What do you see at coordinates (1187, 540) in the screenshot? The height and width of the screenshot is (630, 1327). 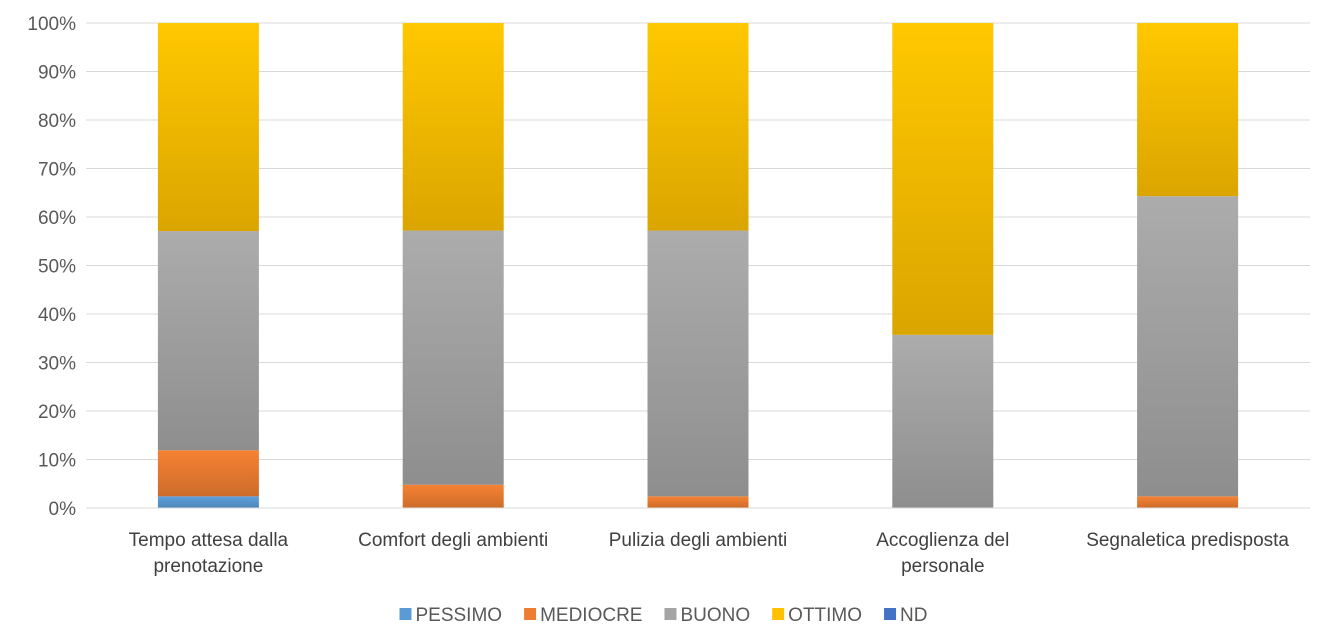 I see `x-category-label: Segnaletica predisposta` at bounding box center [1187, 540].